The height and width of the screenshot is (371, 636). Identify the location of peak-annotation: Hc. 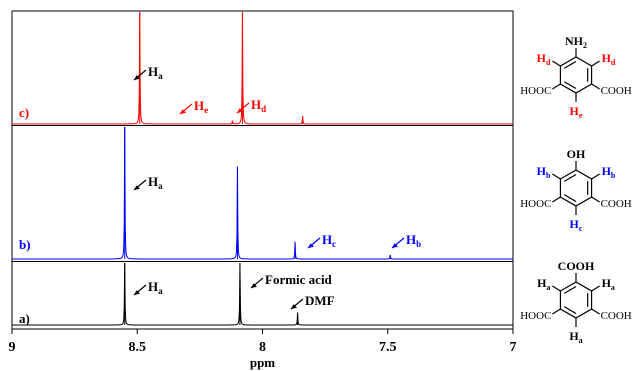
(321, 240).